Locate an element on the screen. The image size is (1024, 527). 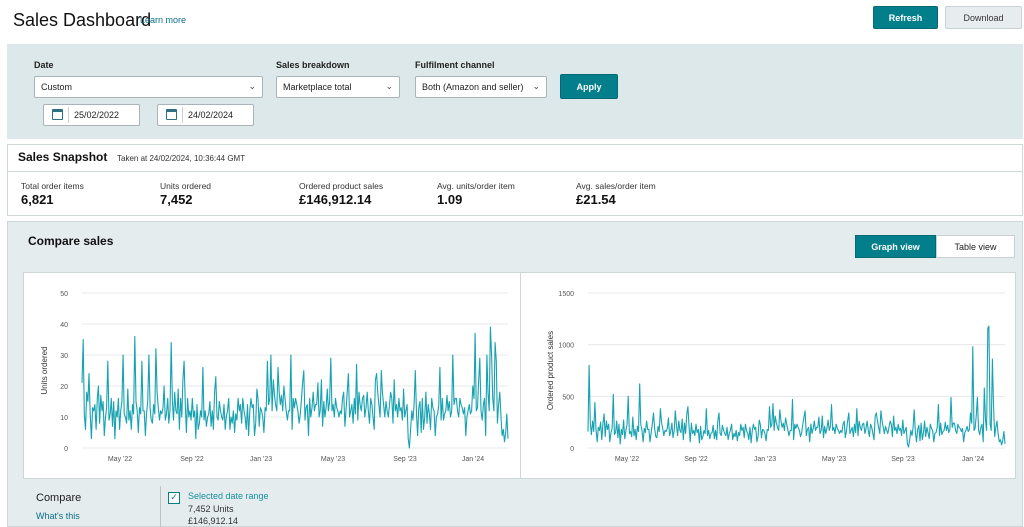
metric-avg-sales: Avg. sales/order item £21.54 is located at coordinates (616, 194).